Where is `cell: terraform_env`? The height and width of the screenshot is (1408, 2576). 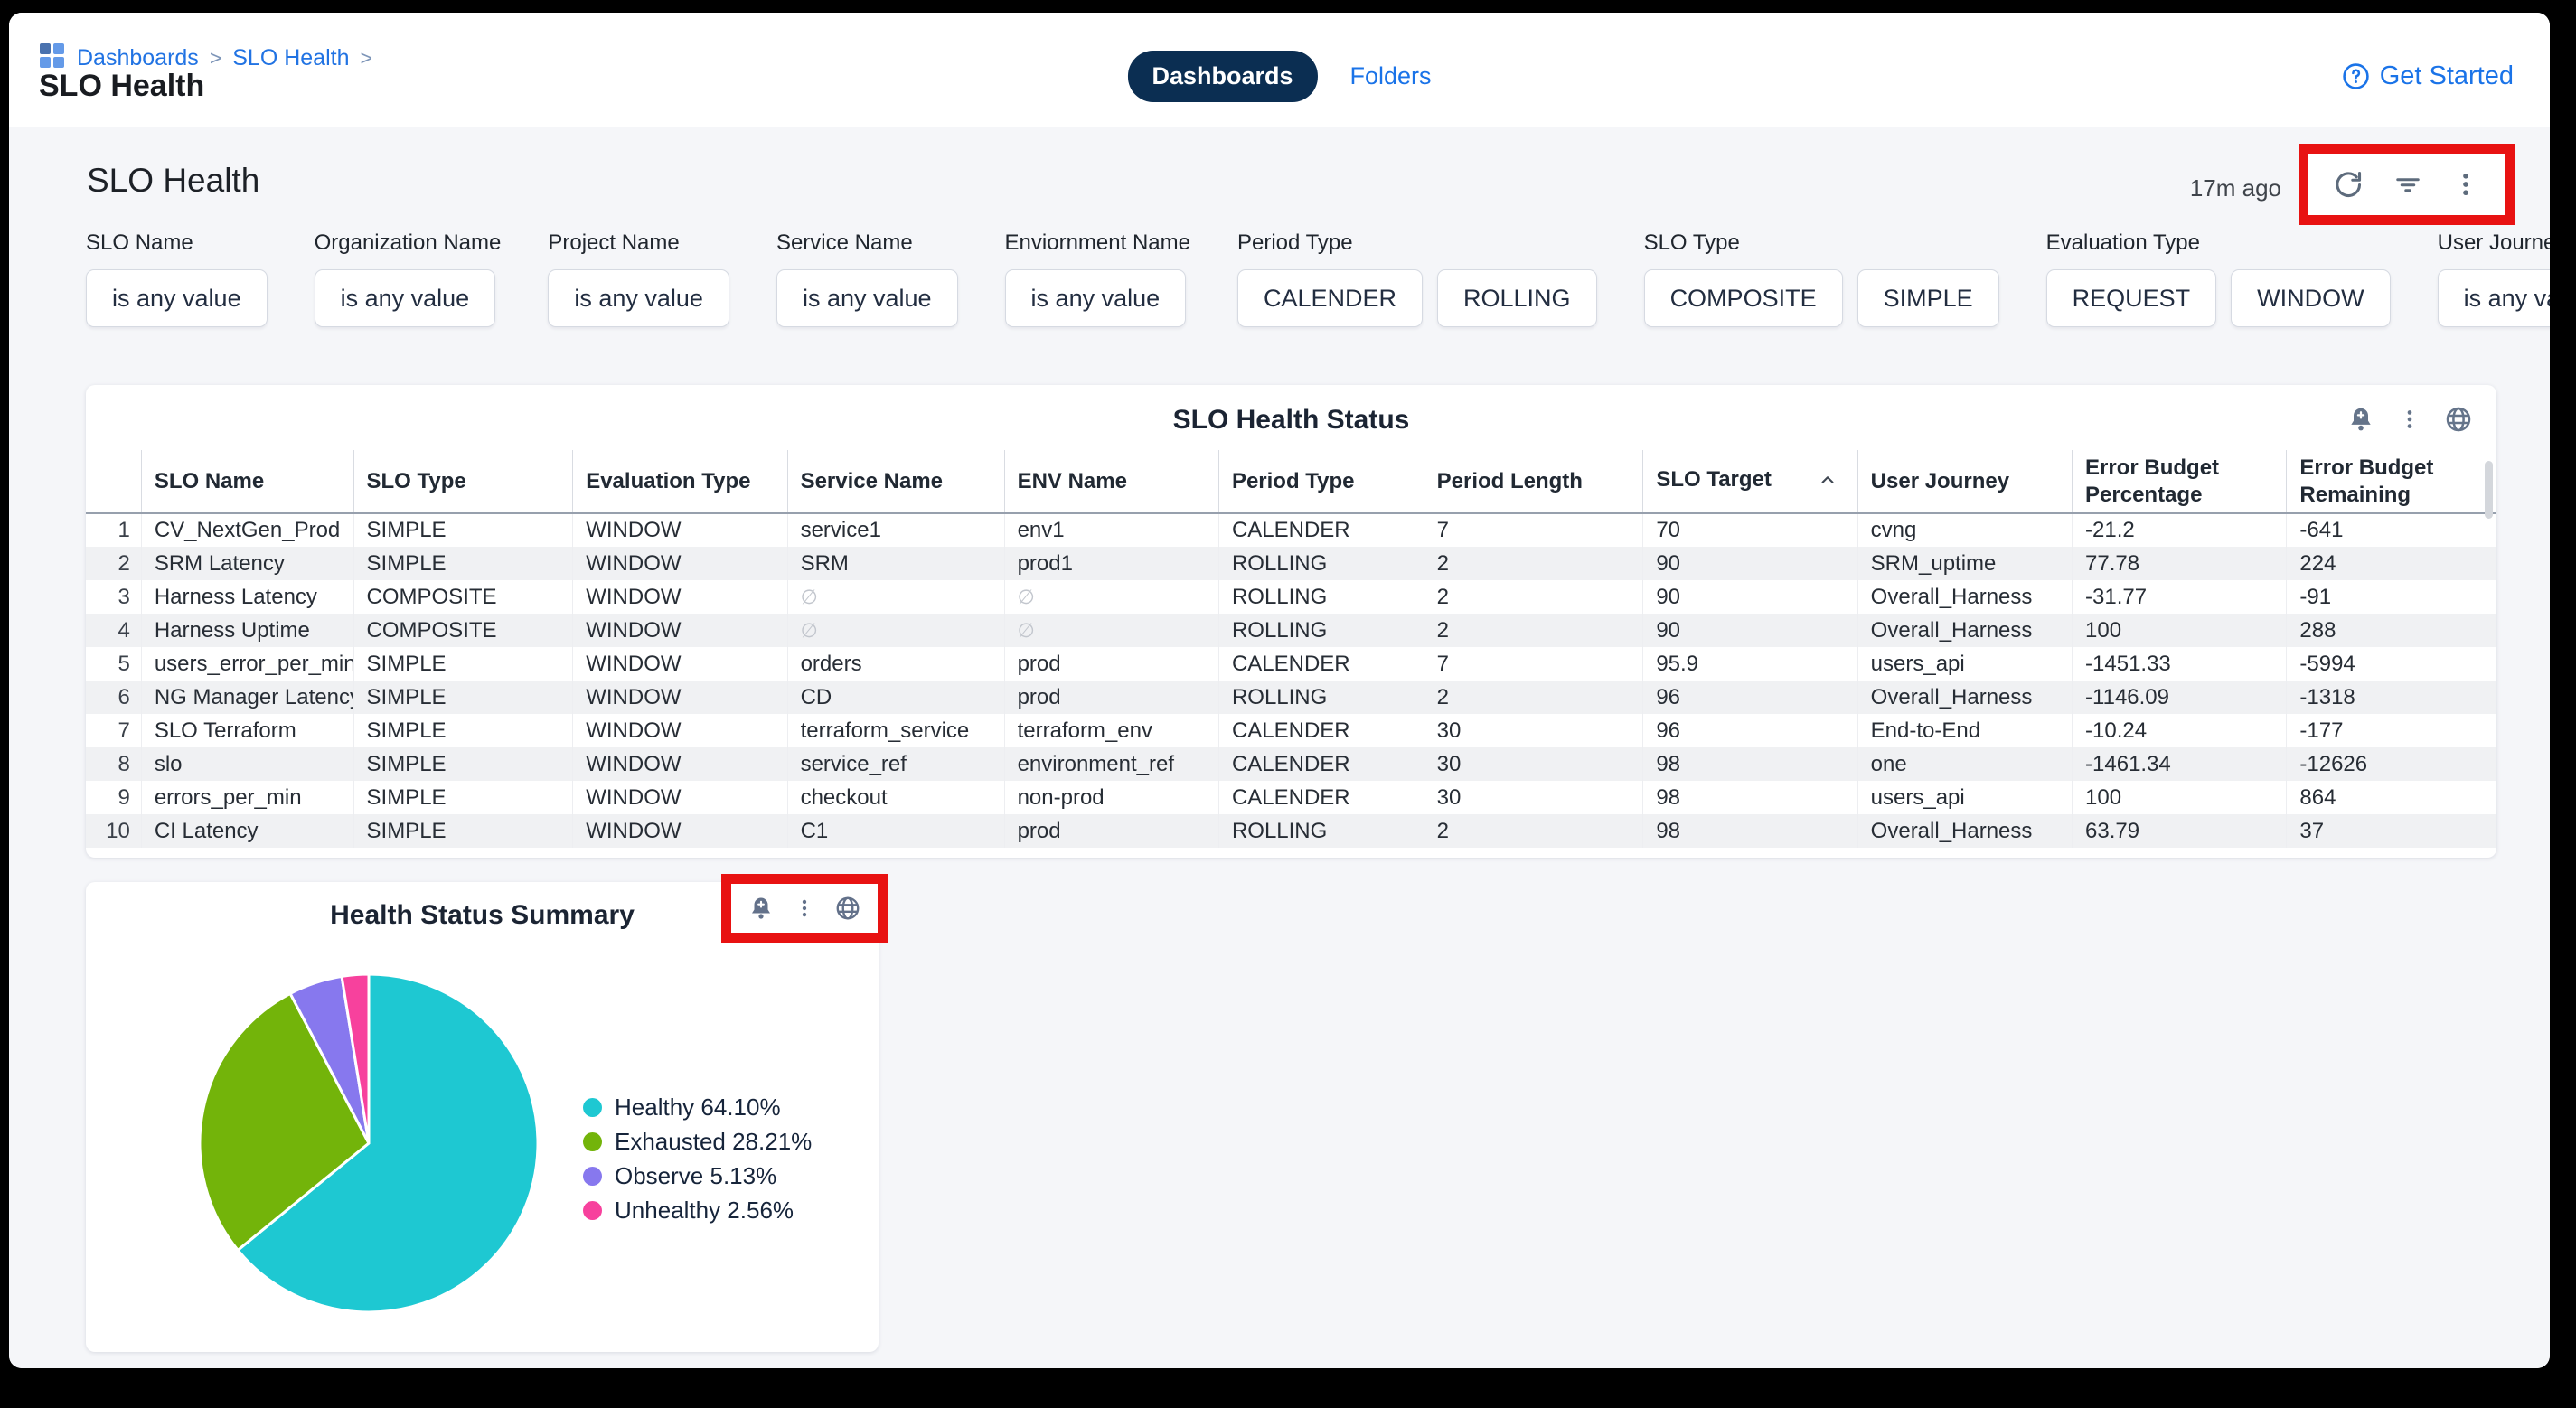
cell: terraform_env is located at coordinates (1111, 730).